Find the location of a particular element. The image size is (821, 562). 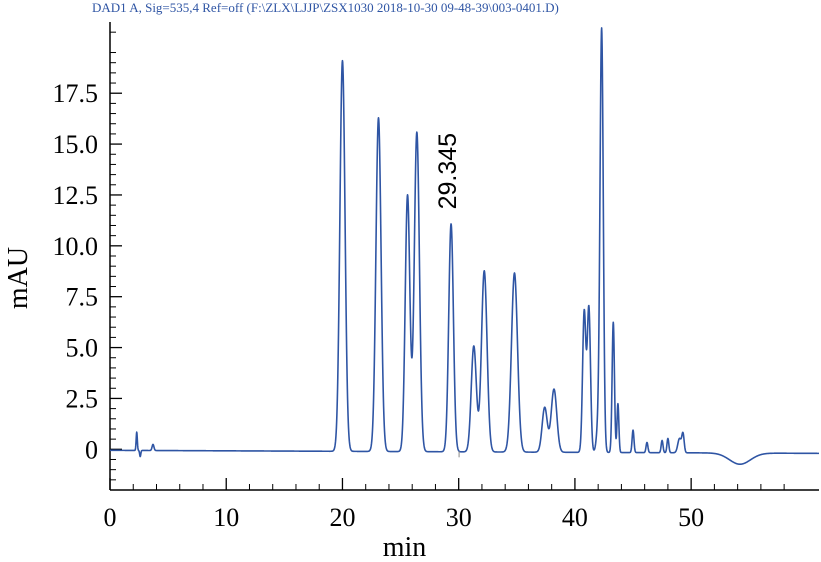

x-tick-label: 30 is located at coordinates (459, 517).